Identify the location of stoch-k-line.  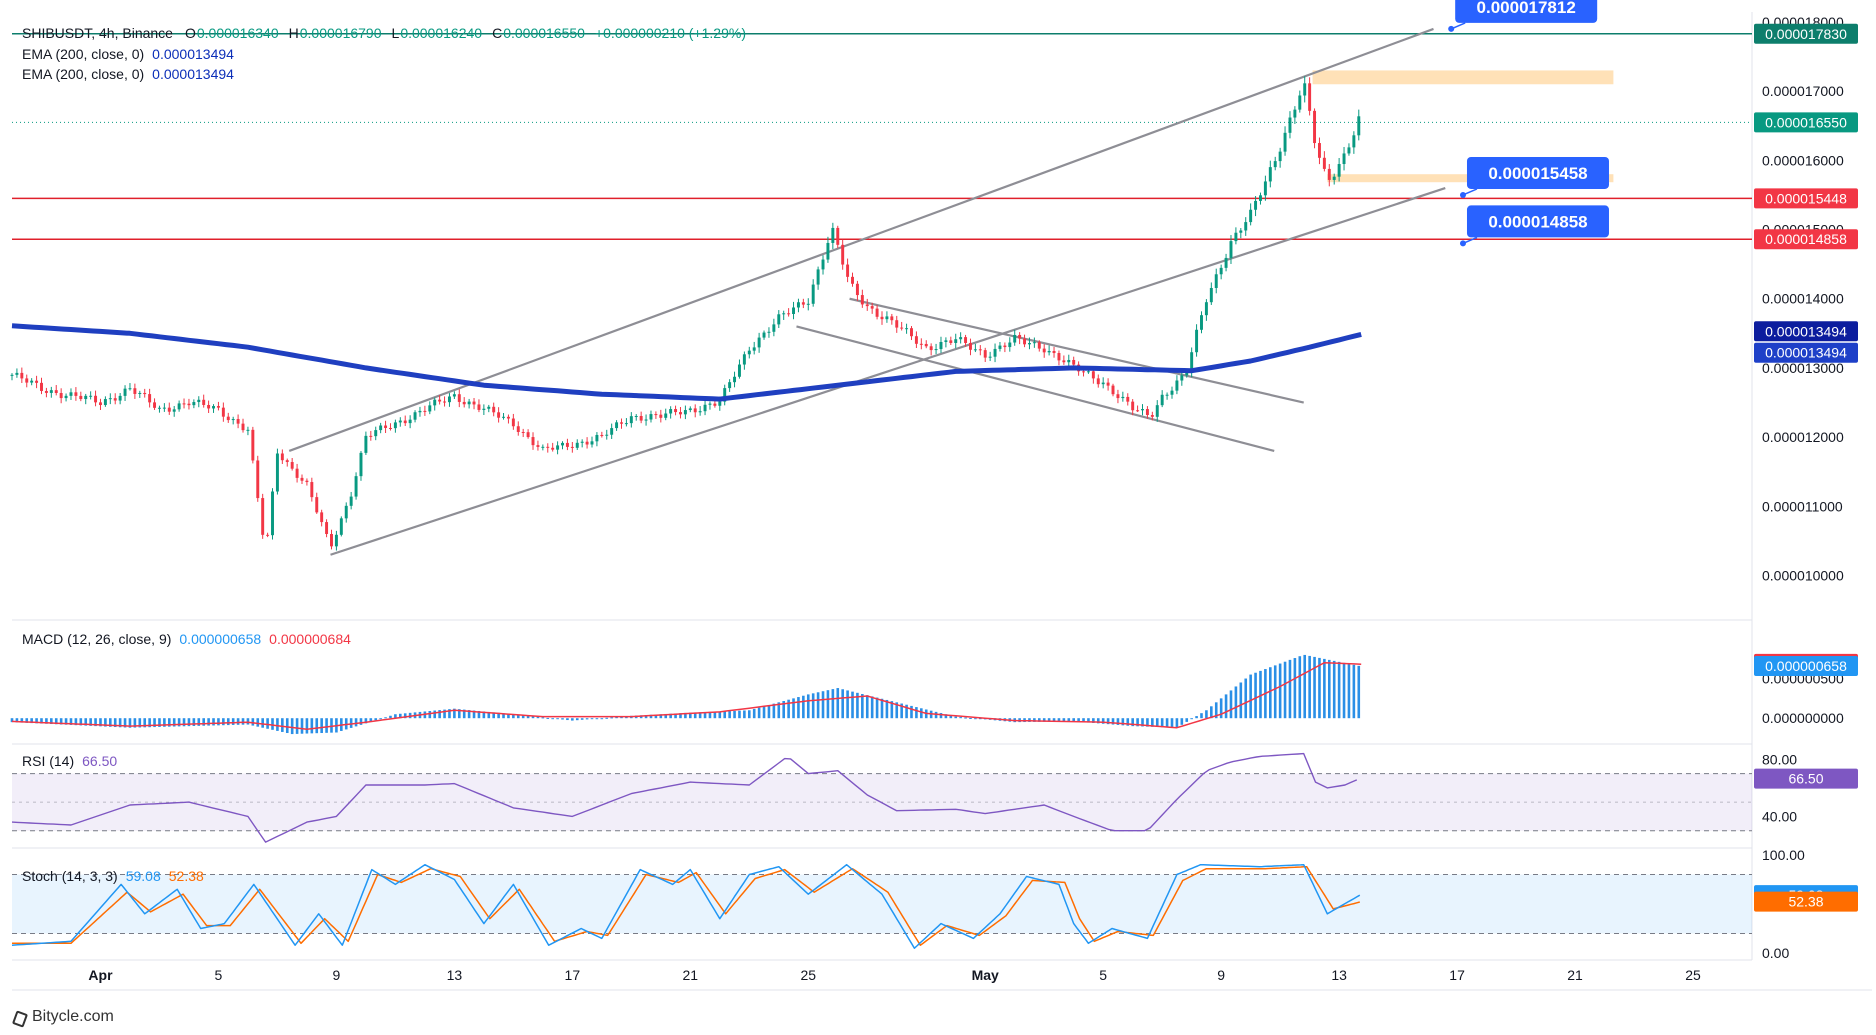
(686, 906).